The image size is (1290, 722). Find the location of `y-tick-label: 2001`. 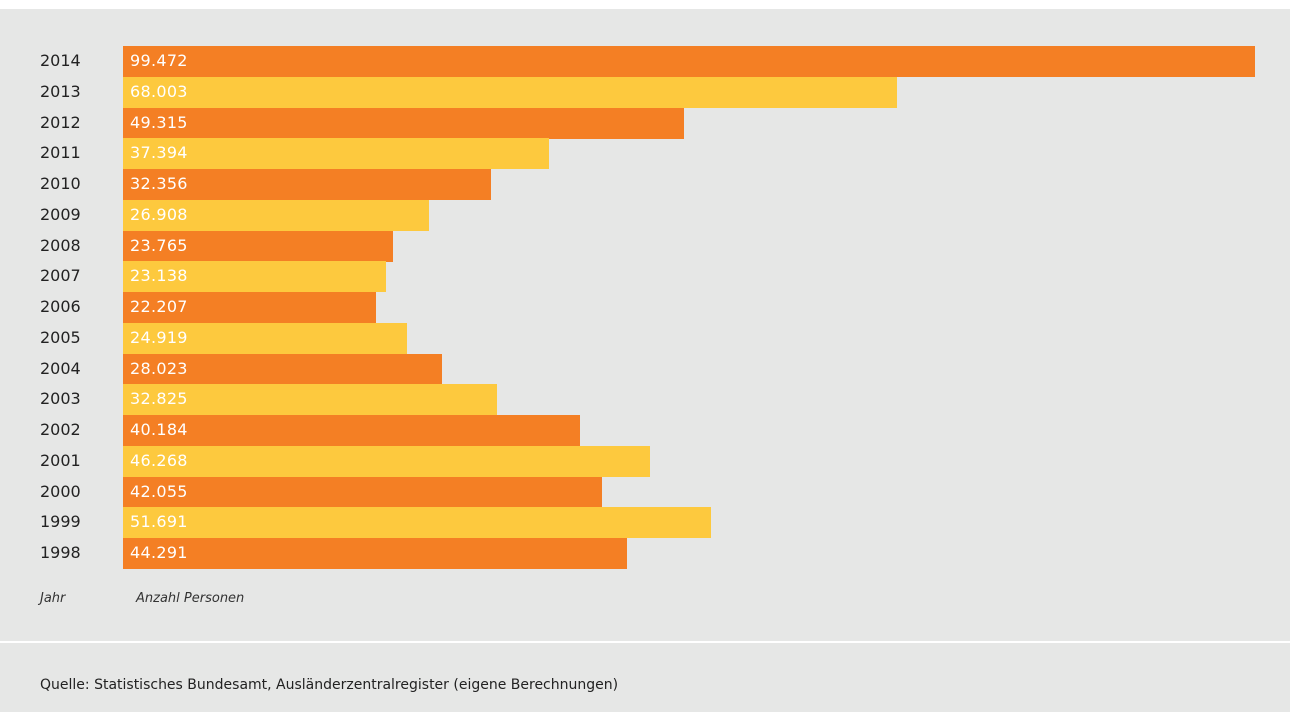

y-tick-label: 2001 is located at coordinates (60, 460).